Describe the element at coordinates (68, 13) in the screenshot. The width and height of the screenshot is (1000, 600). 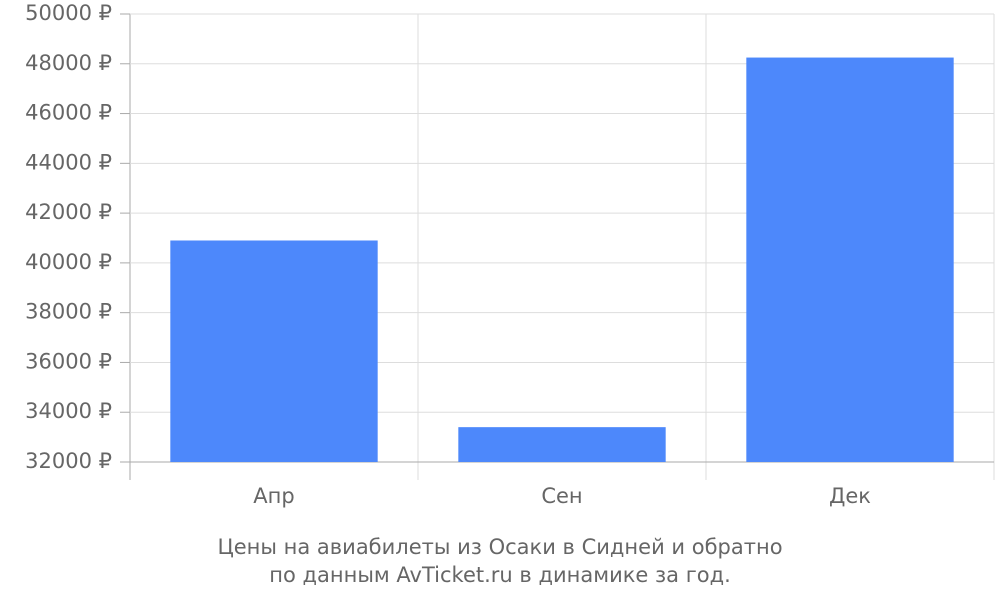
I see `y-tick-label: 50000 ₽` at that location.